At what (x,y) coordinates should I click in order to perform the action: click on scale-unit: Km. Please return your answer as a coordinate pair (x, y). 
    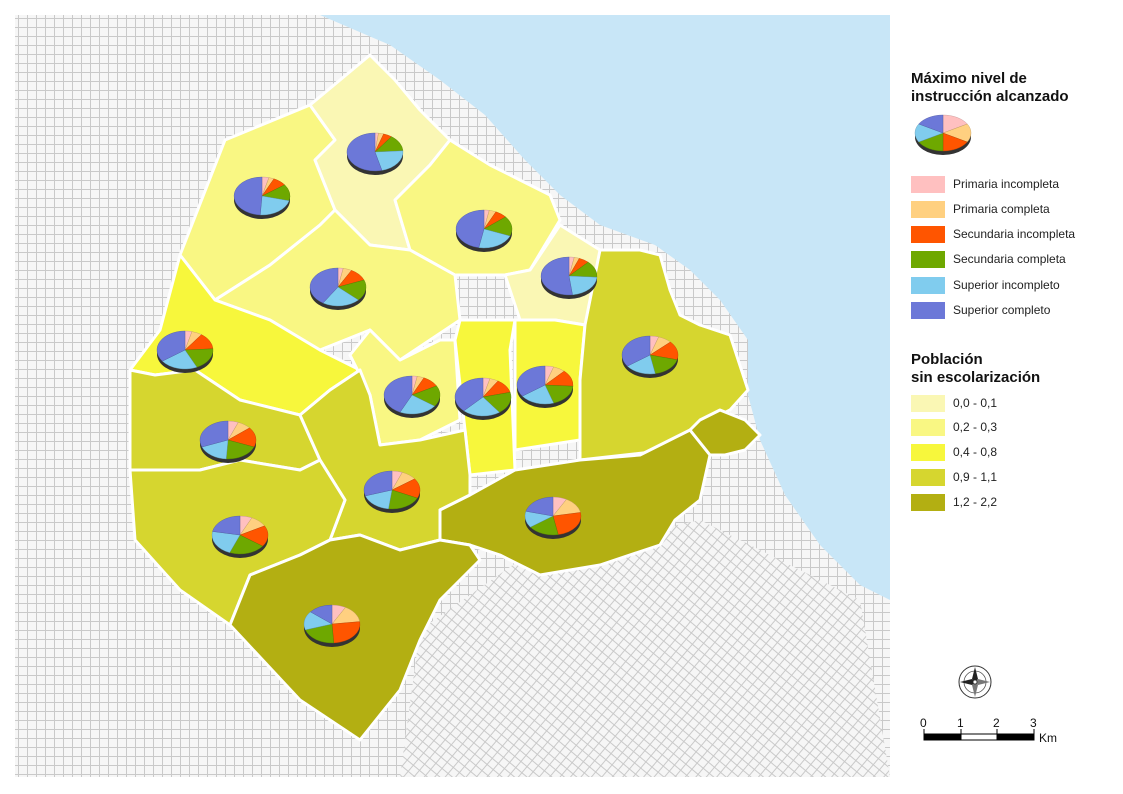
    Looking at the image, I should click on (1048, 738).